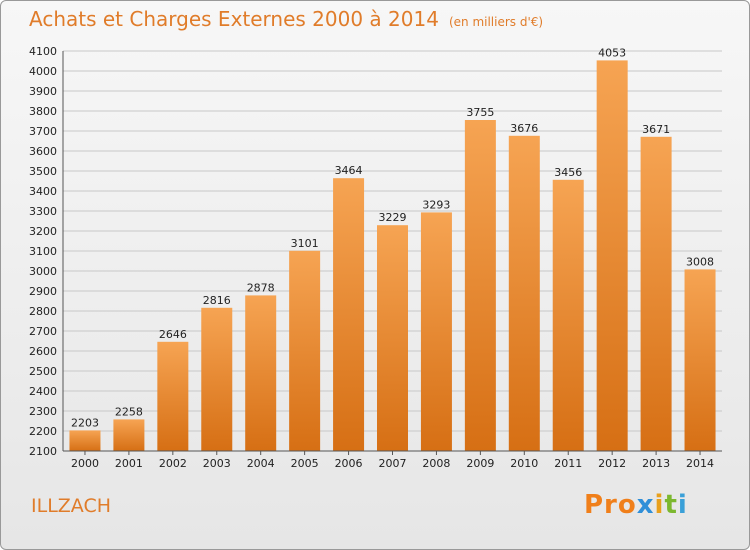  Describe the element at coordinates (524, 128) in the screenshot. I see `bar-value-label: 3676` at that location.